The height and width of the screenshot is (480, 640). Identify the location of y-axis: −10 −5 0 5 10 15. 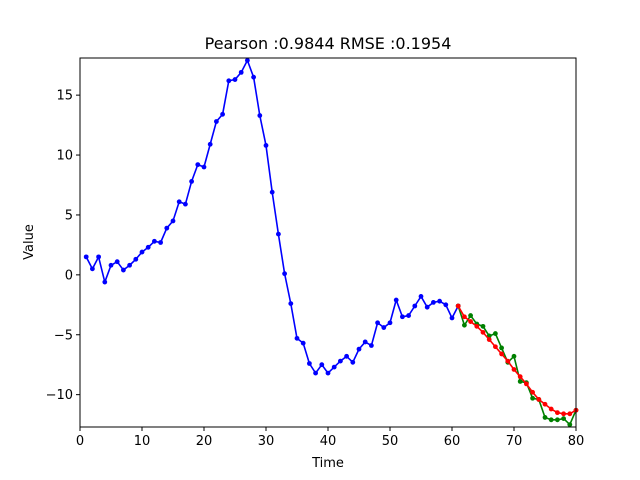
(63, 246).